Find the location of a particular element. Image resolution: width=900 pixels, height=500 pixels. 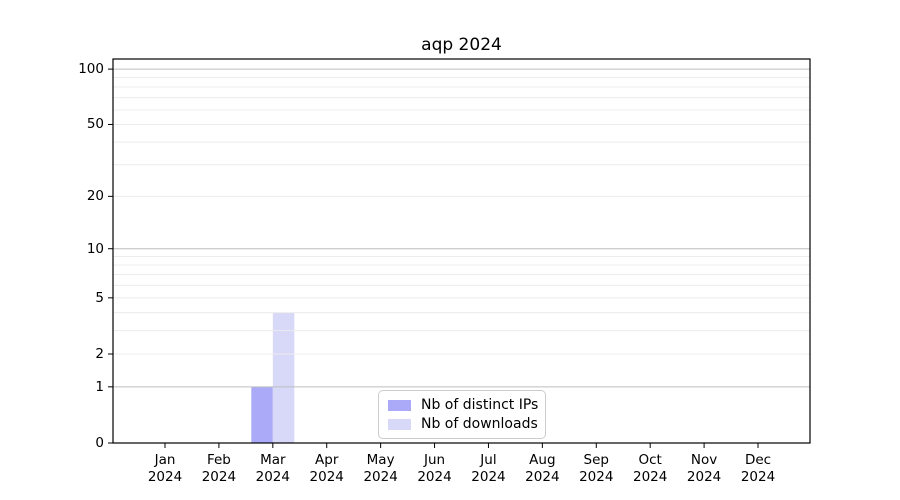

bar-nb-of-distinct-ips is located at coordinates (262, 414).